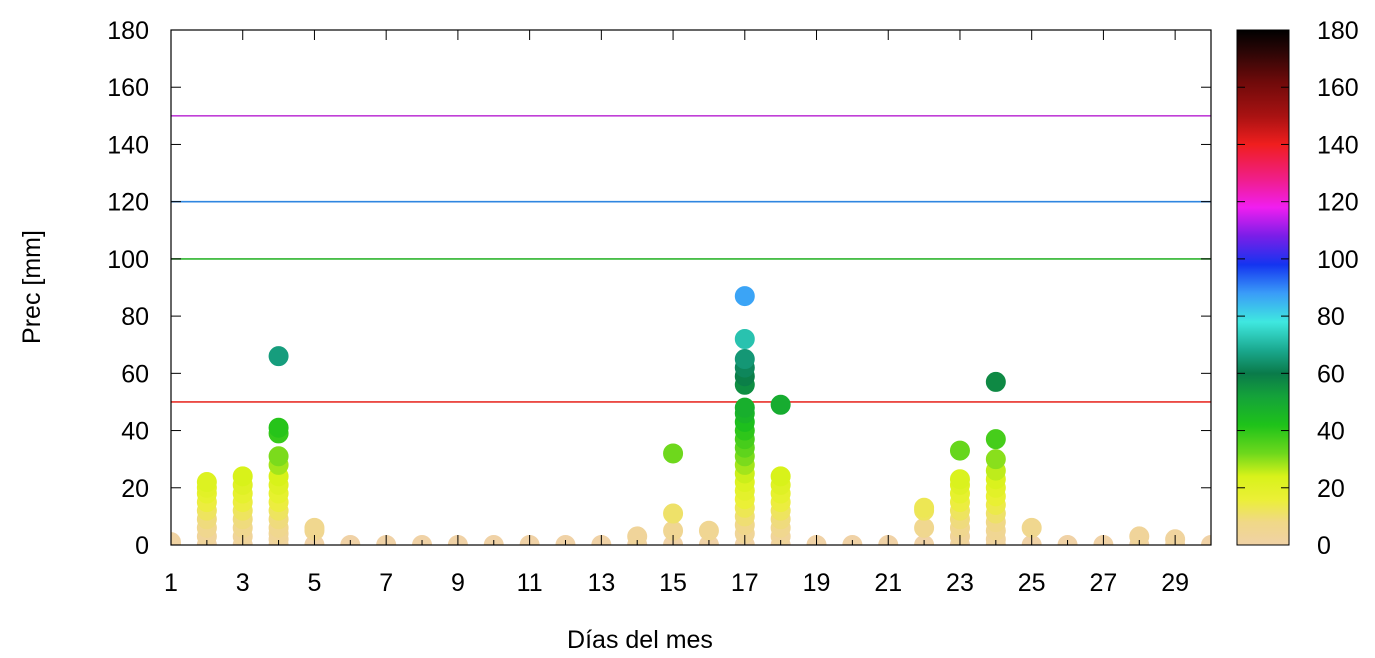 The height and width of the screenshot is (658, 1375). Describe the element at coordinates (745, 583) in the screenshot. I see `x-tick-label: 17` at that location.